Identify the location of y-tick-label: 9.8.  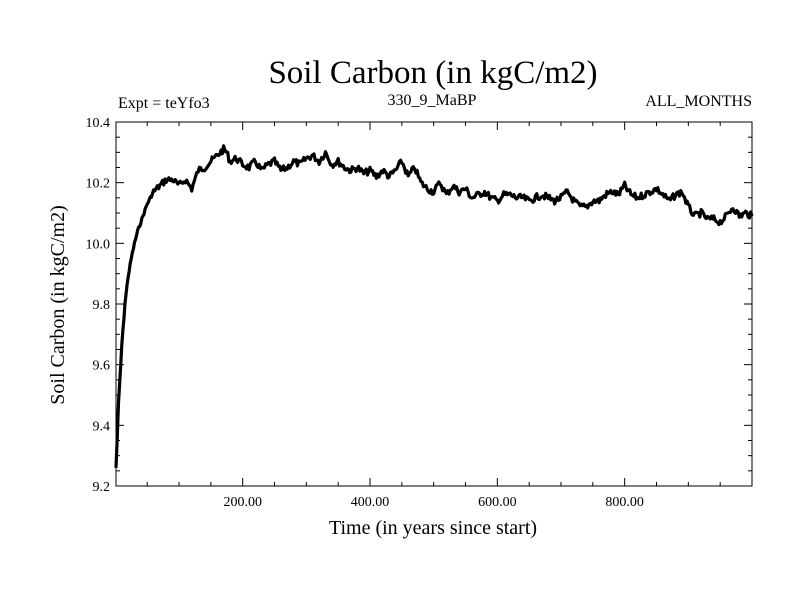
(102, 305).